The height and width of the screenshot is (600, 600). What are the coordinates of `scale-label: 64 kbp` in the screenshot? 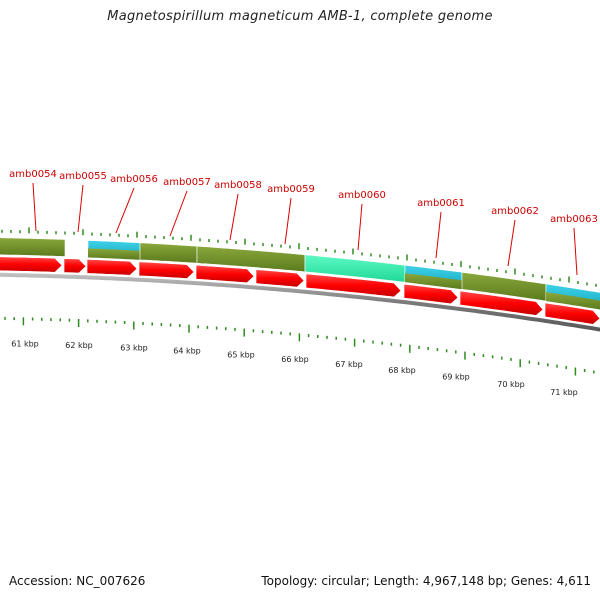 It's located at (187, 351).